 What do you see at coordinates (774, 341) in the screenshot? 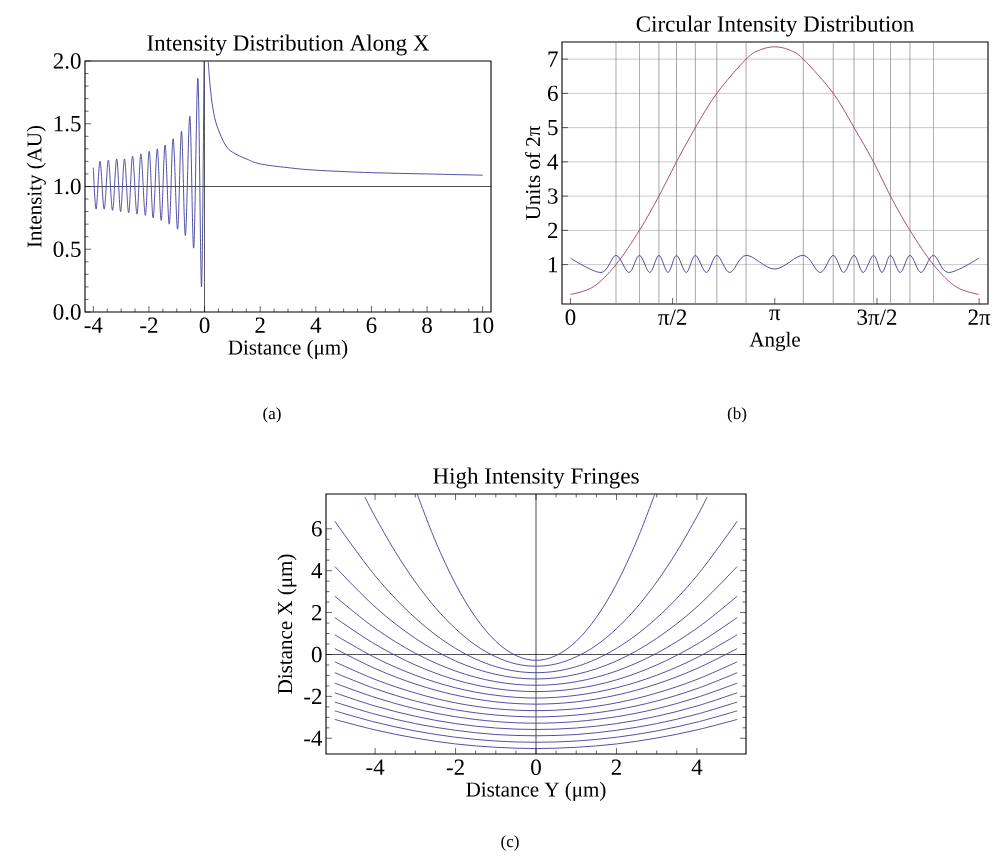
I see `x-axis-title: Angle` at bounding box center [774, 341].